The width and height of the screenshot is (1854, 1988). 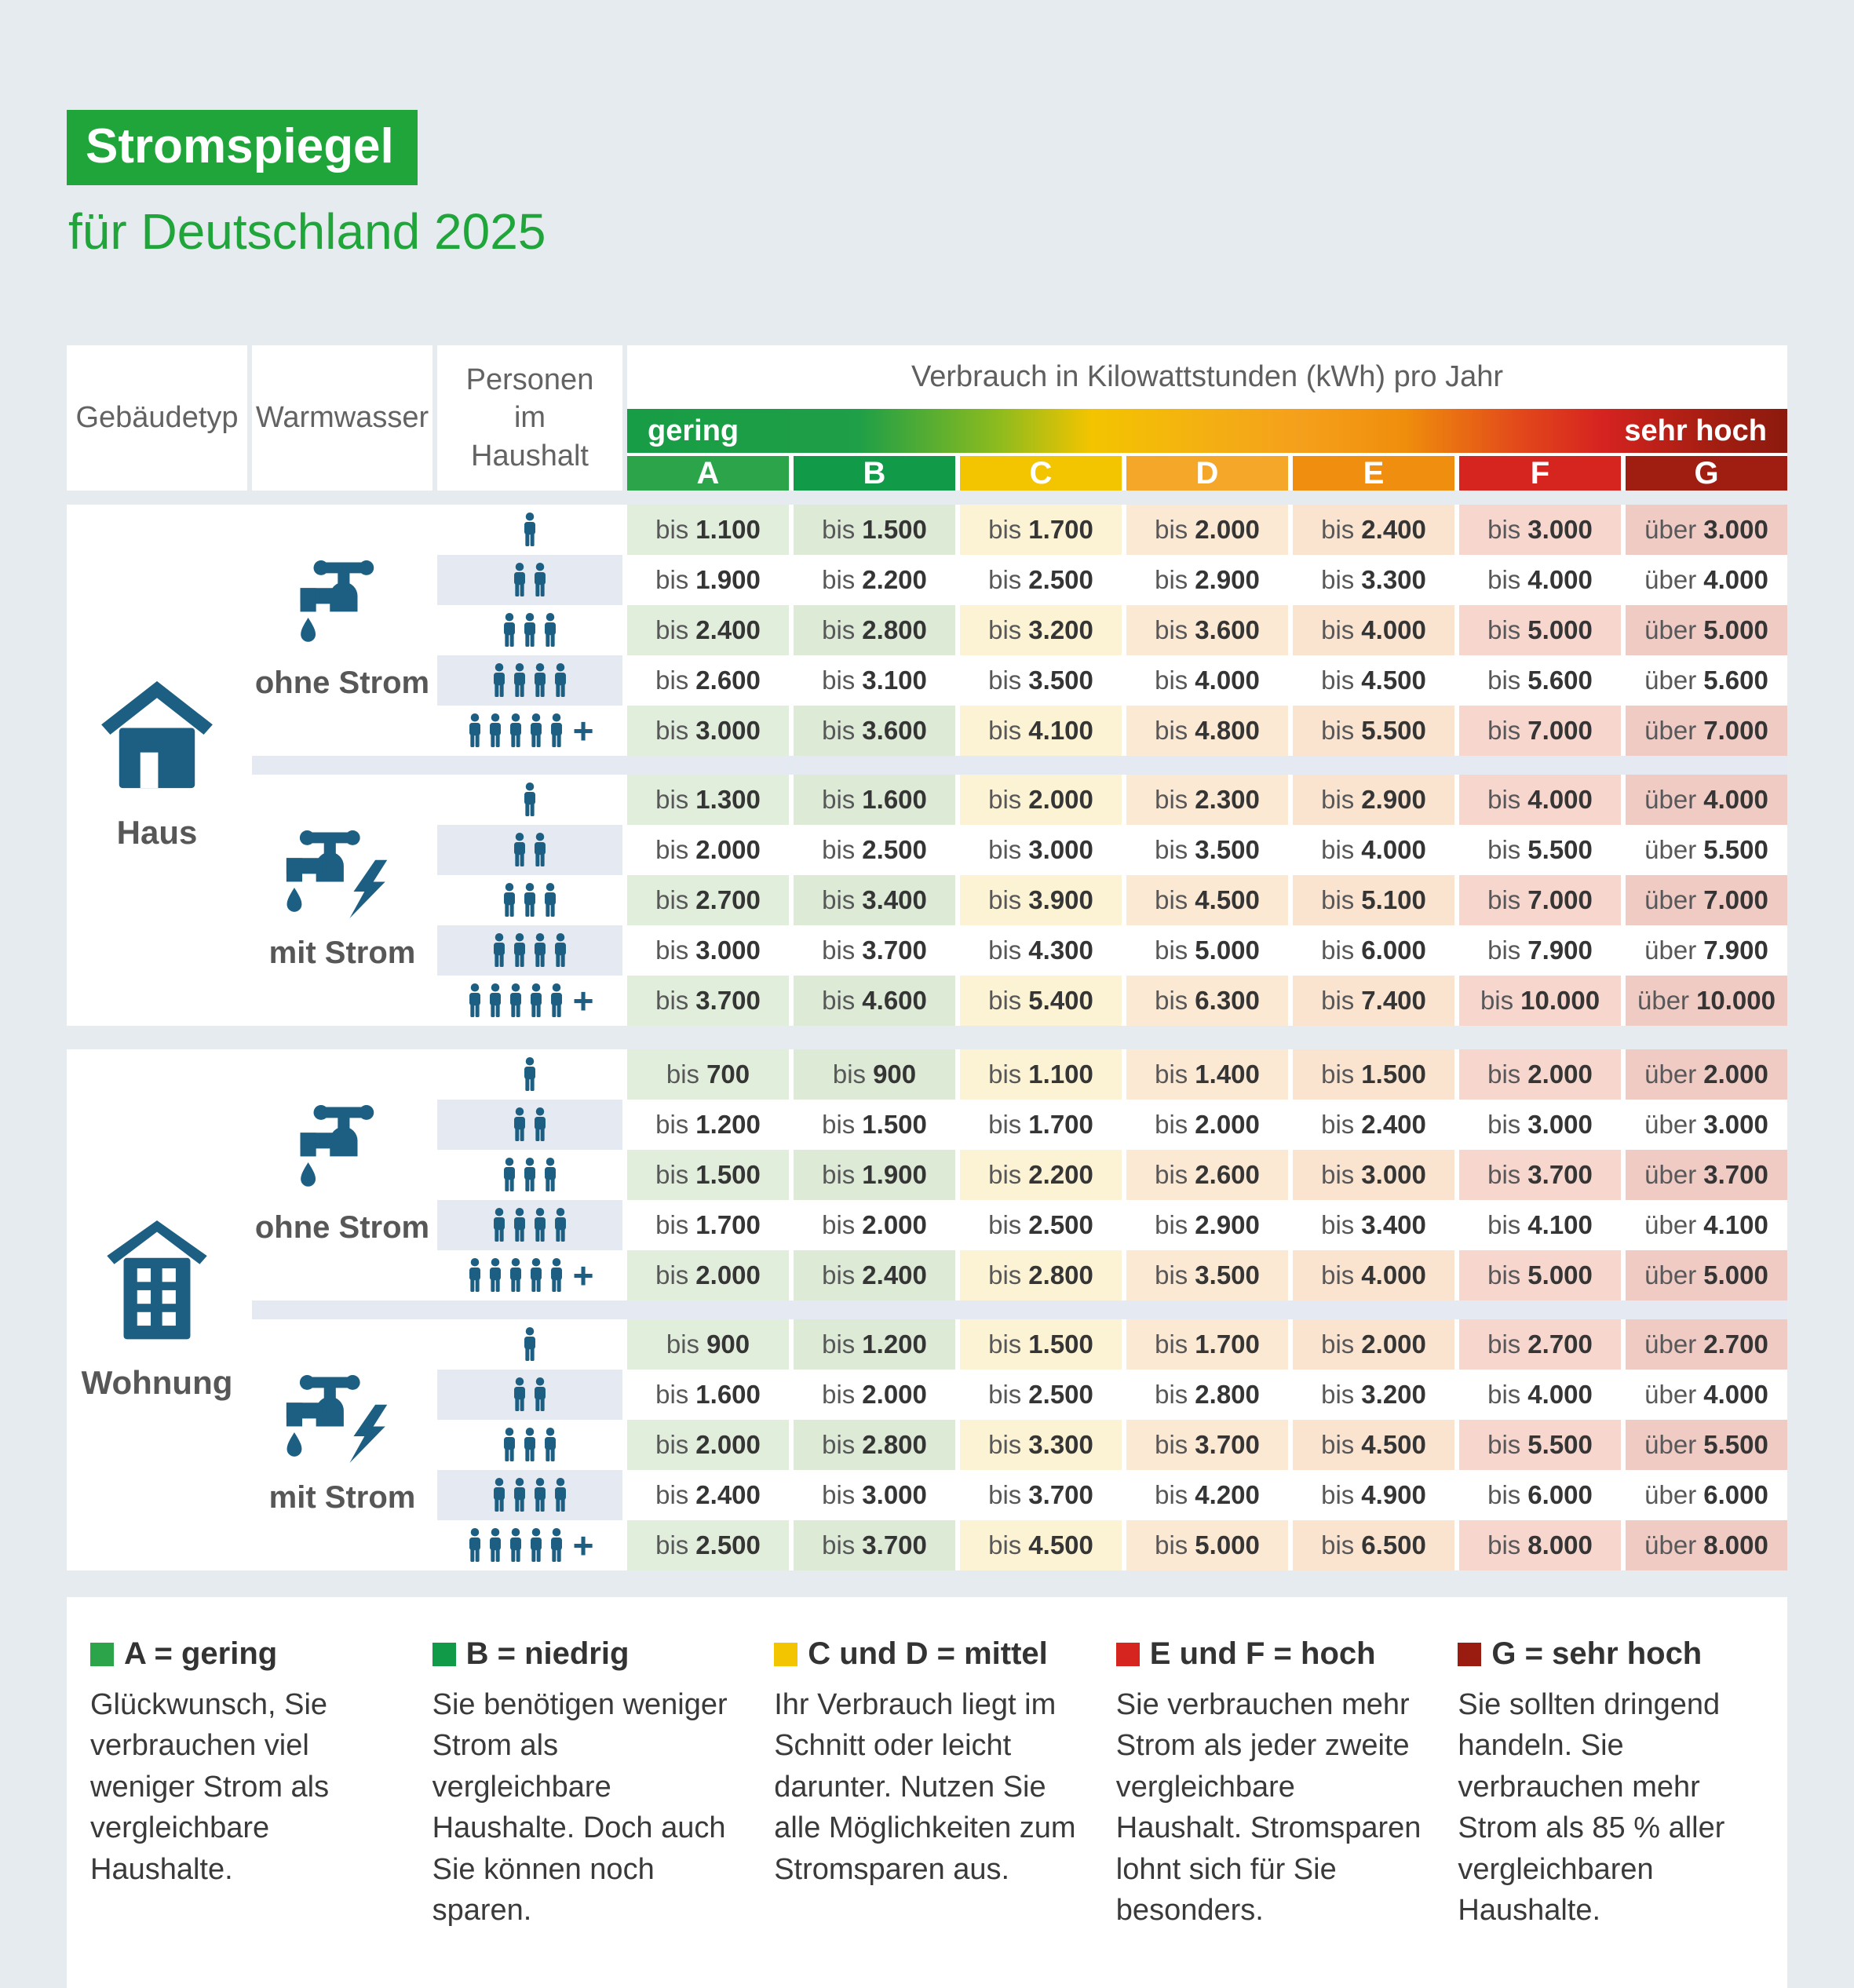 I want to click on class-letter-A: A, so click(x=708, y=473).